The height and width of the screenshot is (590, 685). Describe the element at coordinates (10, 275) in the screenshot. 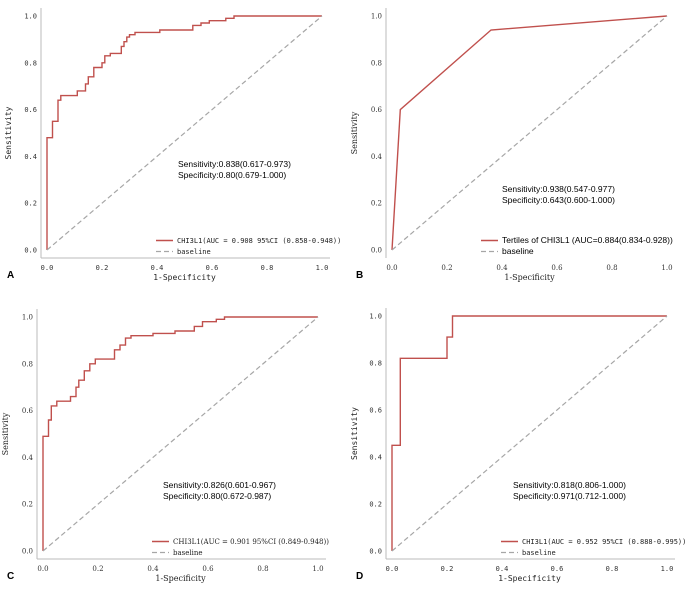

I see `panel-label: A` at that location.